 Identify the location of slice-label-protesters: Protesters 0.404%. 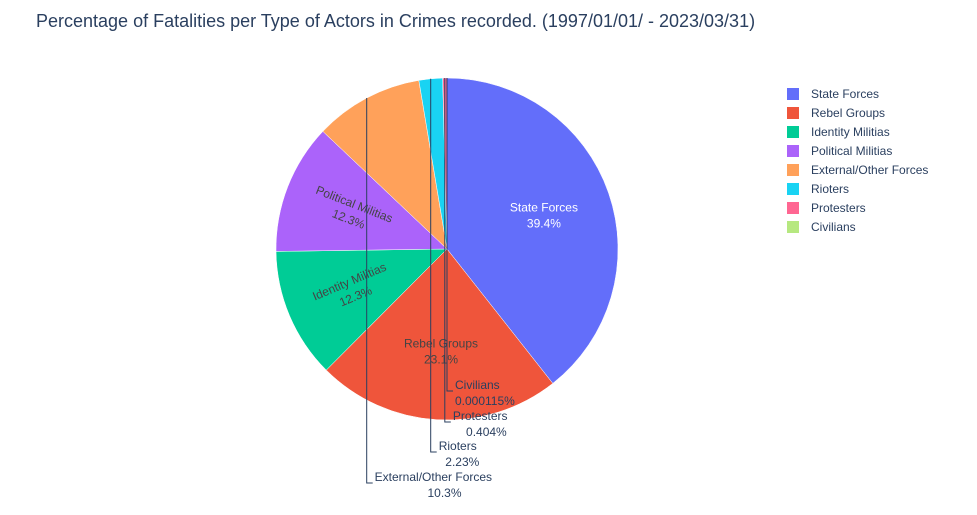
(480, 424).